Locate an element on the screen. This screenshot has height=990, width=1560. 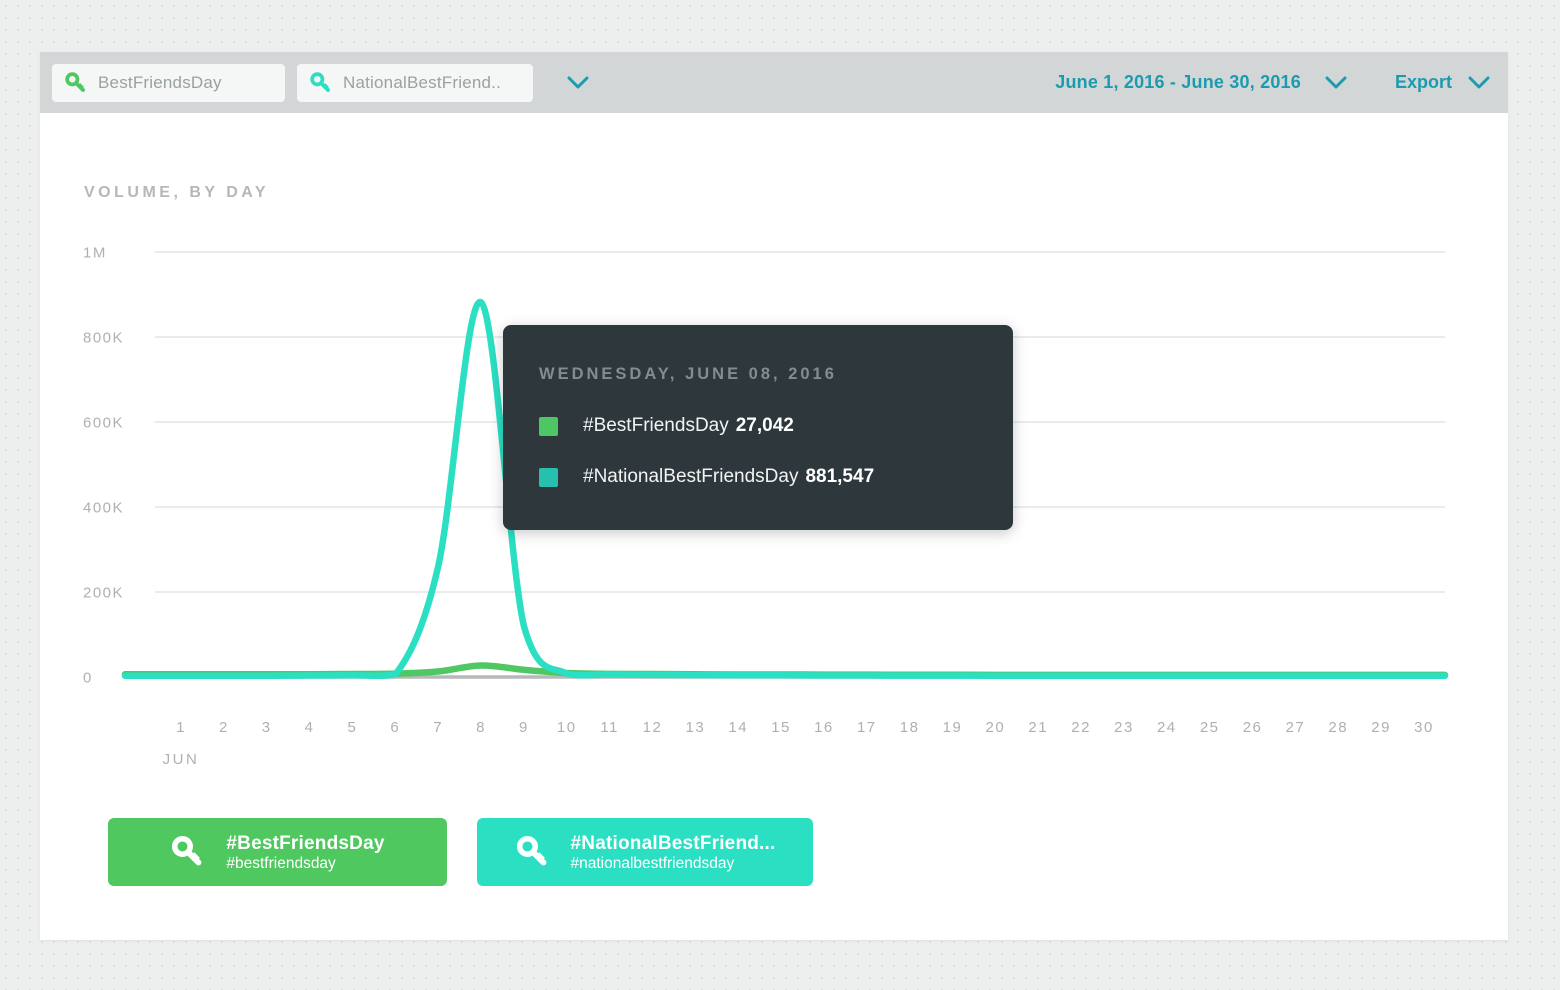
y-tick-label: 600K is located at coordinates (103, 423).